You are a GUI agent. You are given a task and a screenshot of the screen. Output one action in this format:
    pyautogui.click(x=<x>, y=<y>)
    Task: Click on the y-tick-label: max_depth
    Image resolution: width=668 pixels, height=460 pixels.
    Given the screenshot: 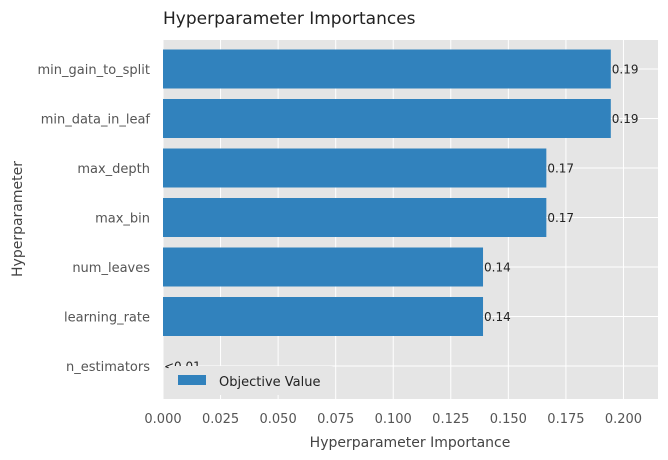 What is the action you would take?
    pyautogui.click(x=113, y=169)
    